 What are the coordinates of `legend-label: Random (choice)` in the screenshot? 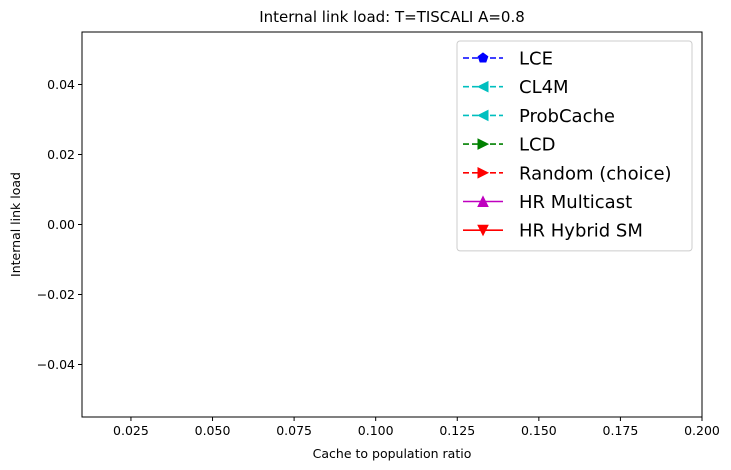 It's located at (595, 173).